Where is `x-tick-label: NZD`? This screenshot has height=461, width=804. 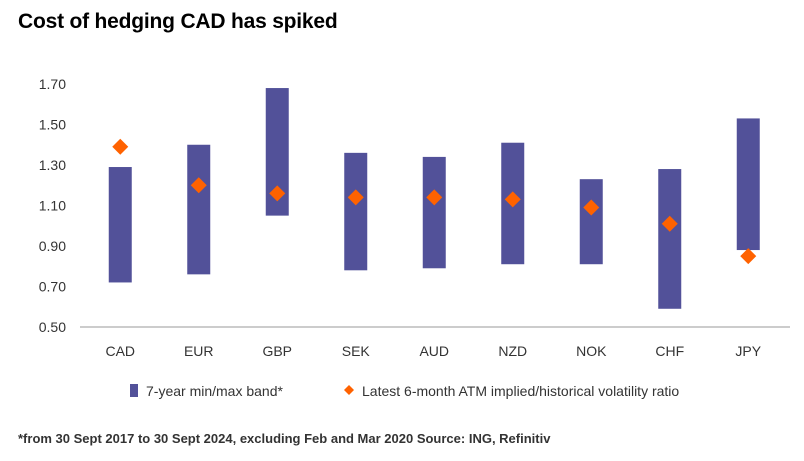
x-tick-label: NZD is located at coordinates (512, 351).